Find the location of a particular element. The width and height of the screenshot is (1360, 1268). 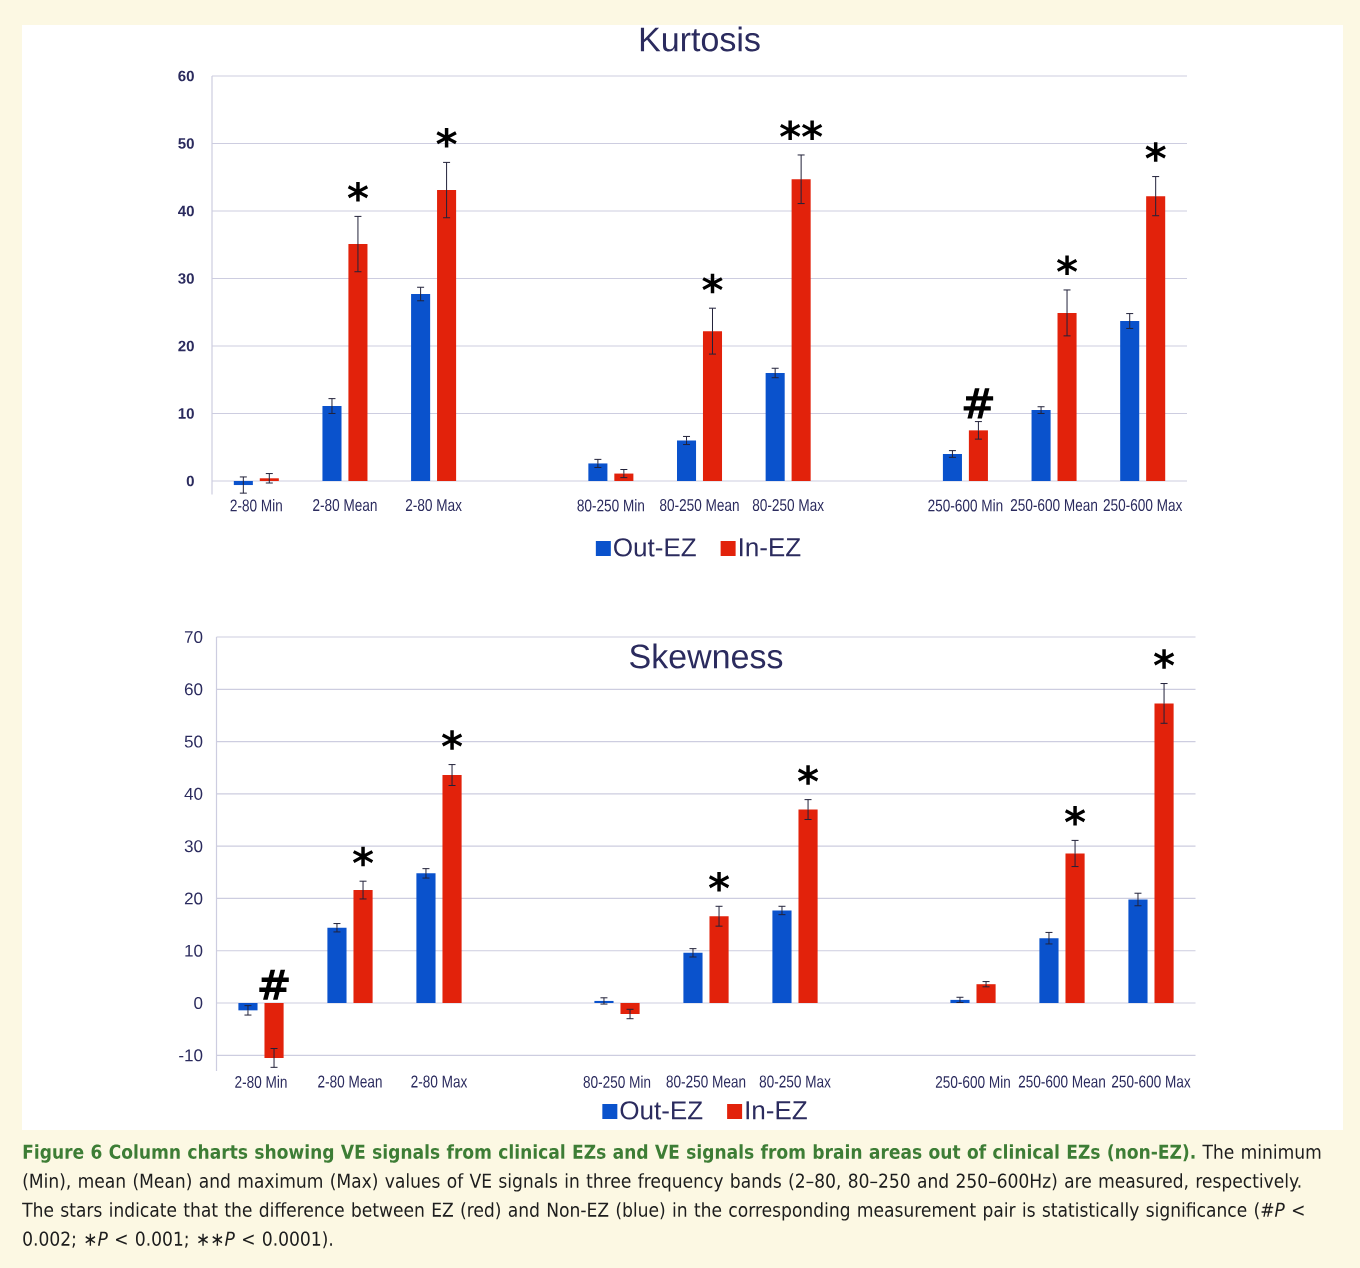

chart-title: Skewness is located at coordinates (706, 656).